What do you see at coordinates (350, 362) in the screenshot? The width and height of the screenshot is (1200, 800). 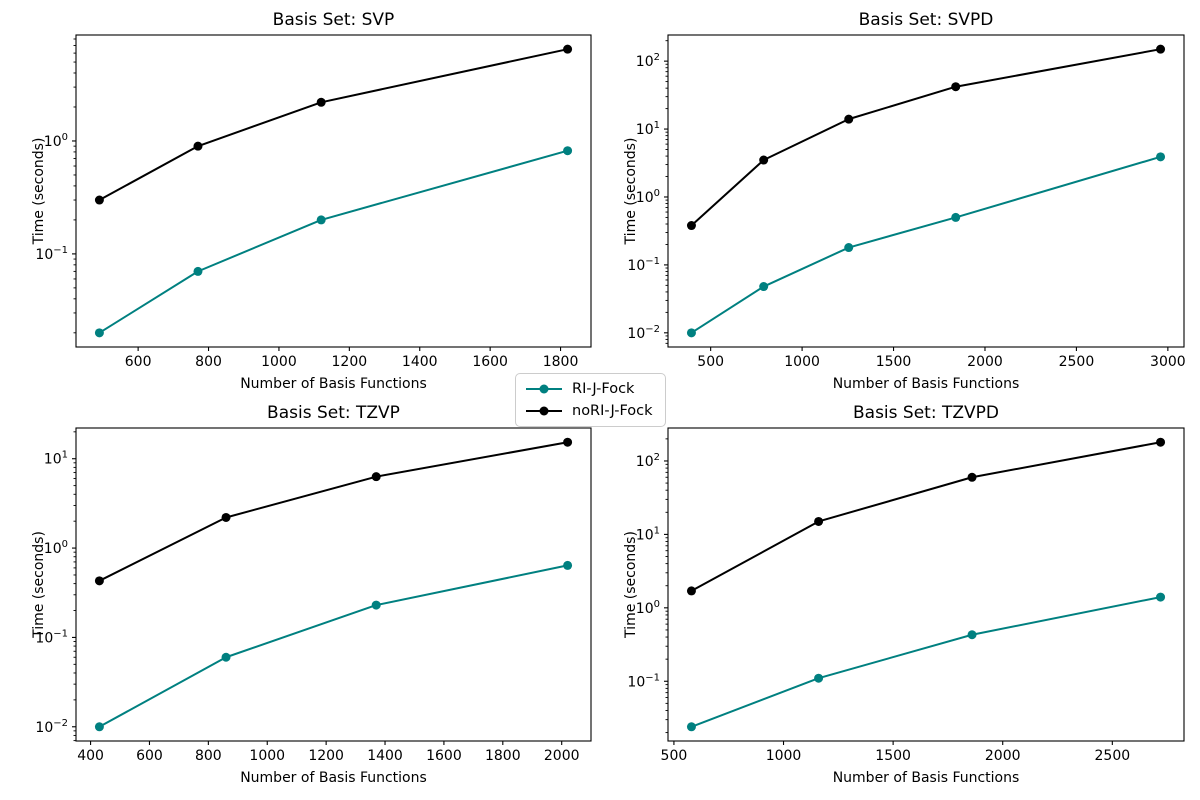 I see `x-tick-label: 1200` at bounding box center [350, 362].